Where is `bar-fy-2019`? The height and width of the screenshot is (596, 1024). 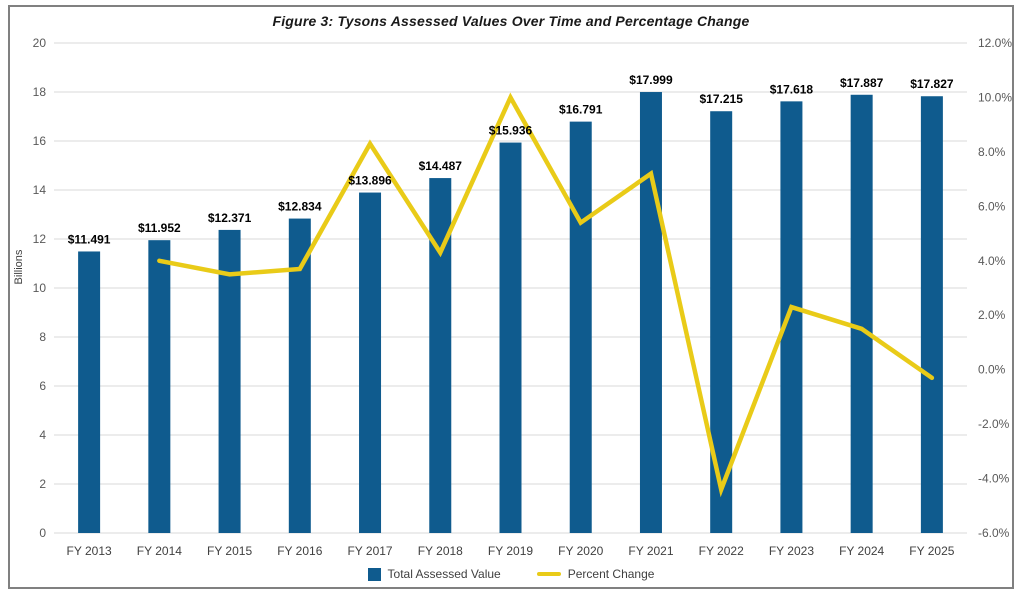 bar-fy-2019 is located at coordinates (510, 337).